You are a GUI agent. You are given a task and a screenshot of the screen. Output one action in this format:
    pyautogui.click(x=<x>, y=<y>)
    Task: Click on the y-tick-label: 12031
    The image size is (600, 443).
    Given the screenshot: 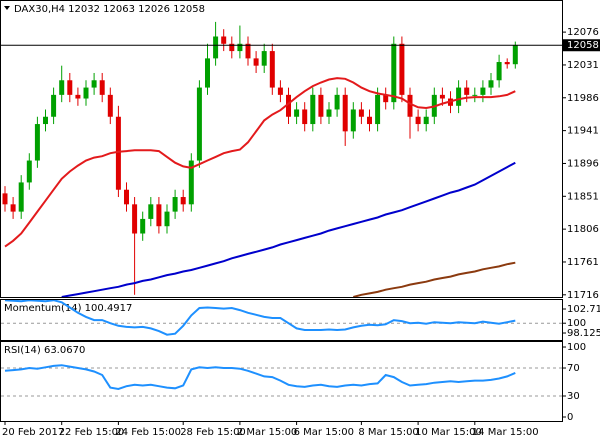 What is the action you would take?
    pyautogui.click(x=583, y=65)
    